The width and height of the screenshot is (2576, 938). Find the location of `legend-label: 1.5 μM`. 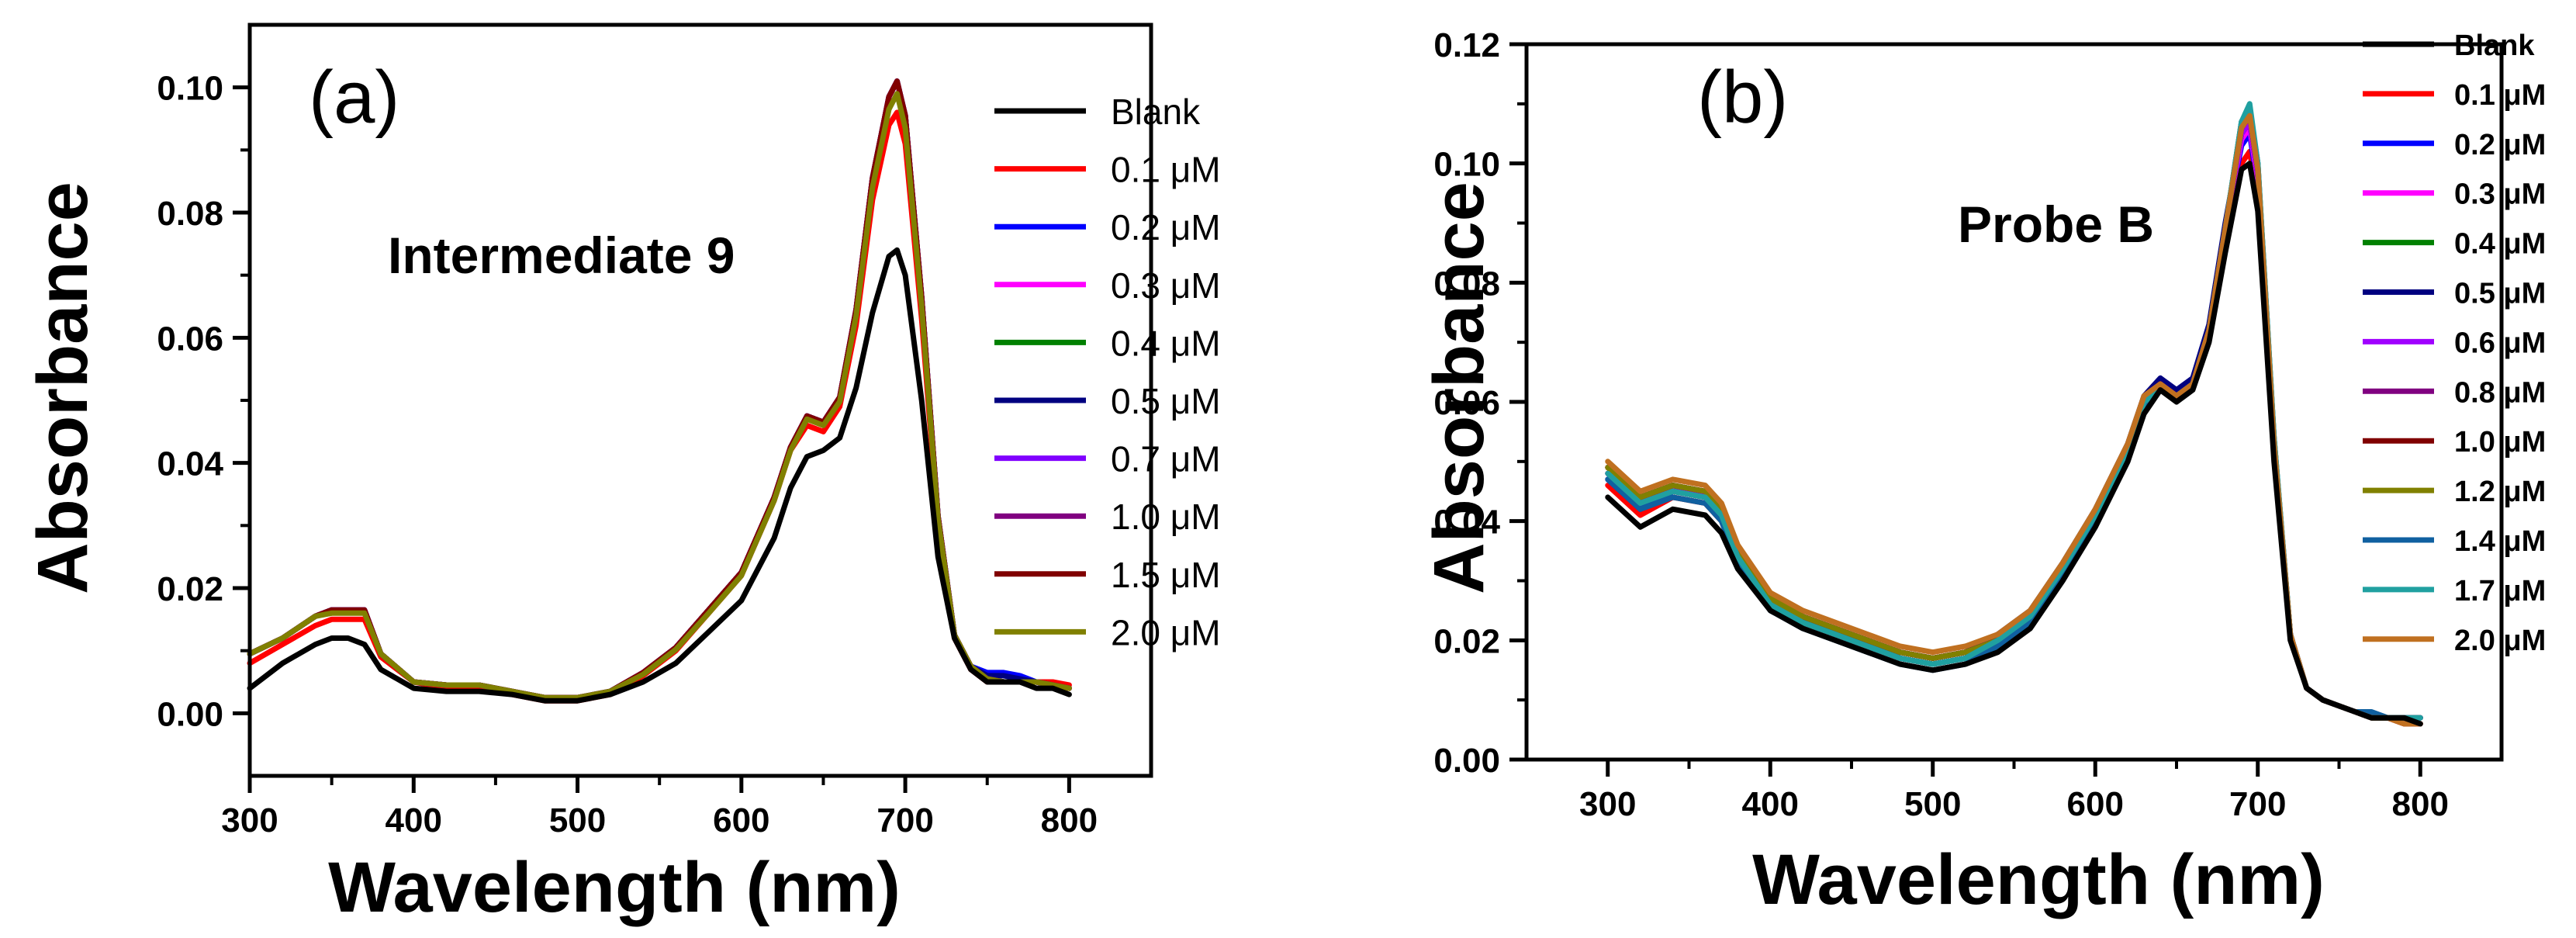

legend-label: 1.5 μM is located at coordinates (1166, 575).